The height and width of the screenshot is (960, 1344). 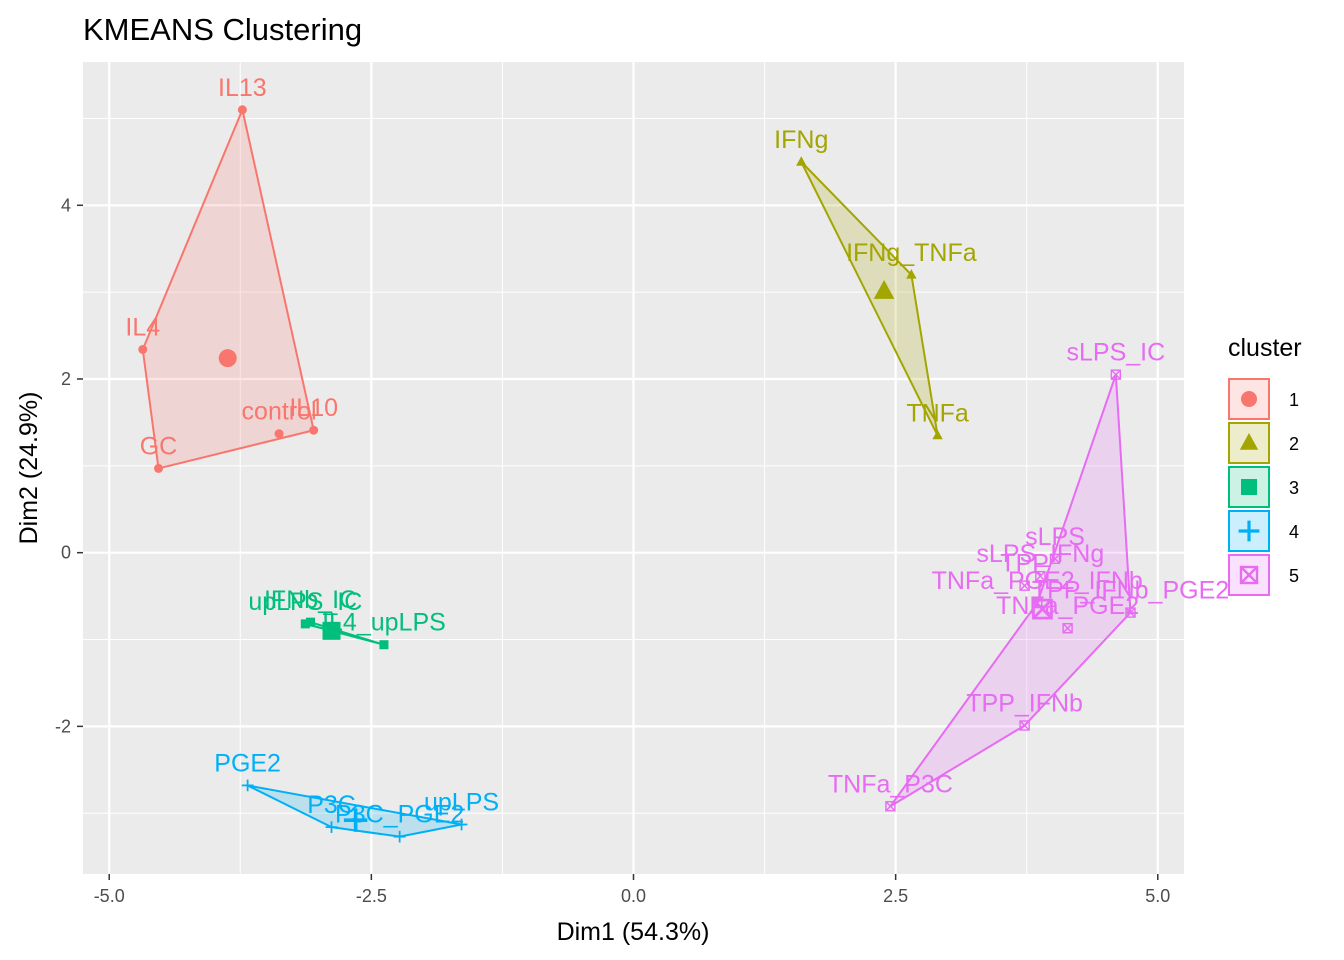 What do you see at coordinates (371, 896) in the screenshot?
I see `x-tick-label: -2.5` at bounding box center [371, 896].